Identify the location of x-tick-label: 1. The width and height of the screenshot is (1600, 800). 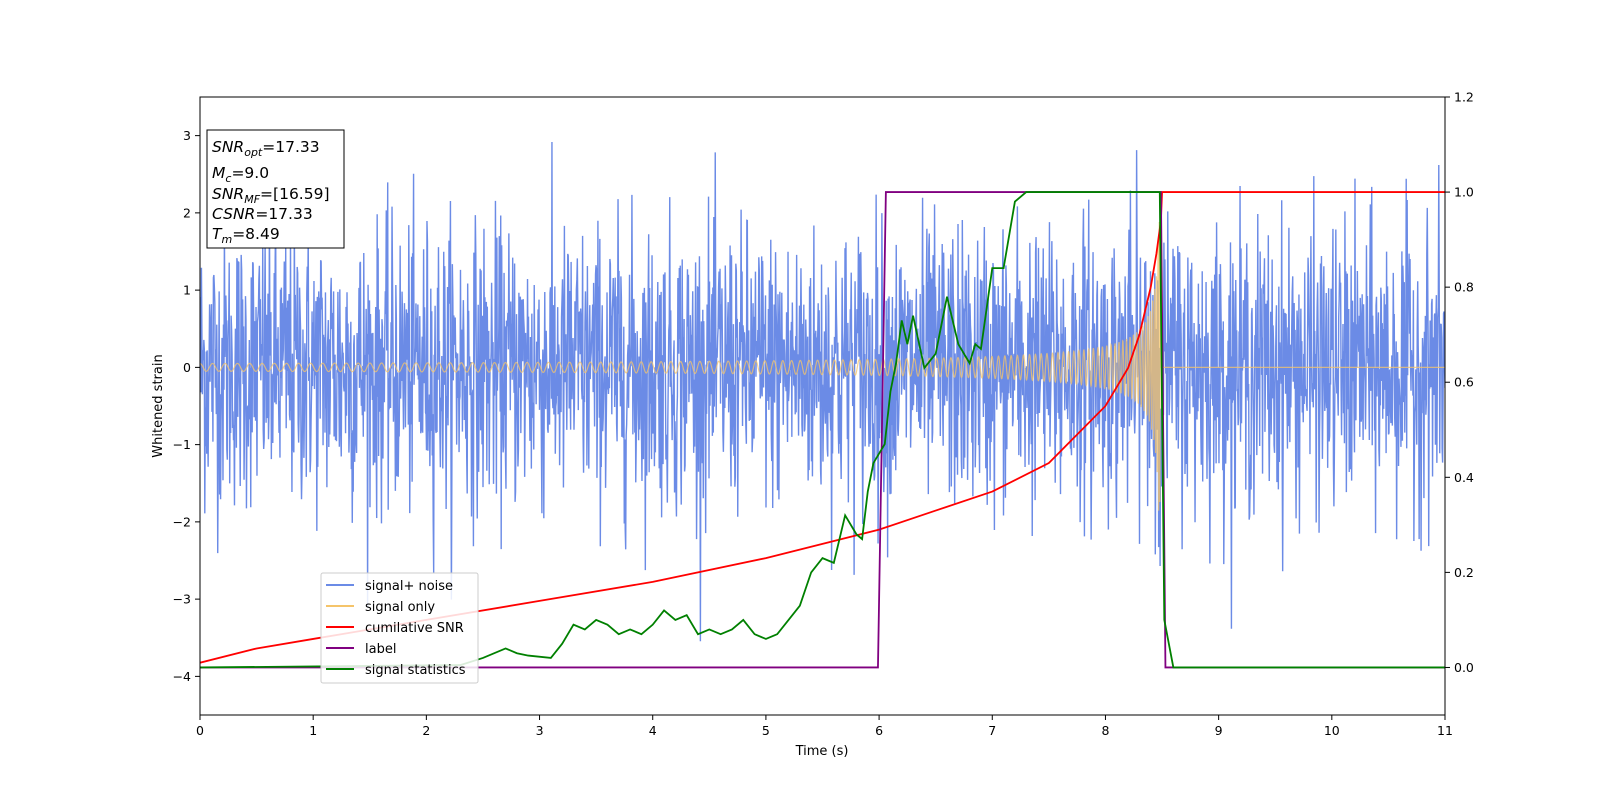
(313, 730).